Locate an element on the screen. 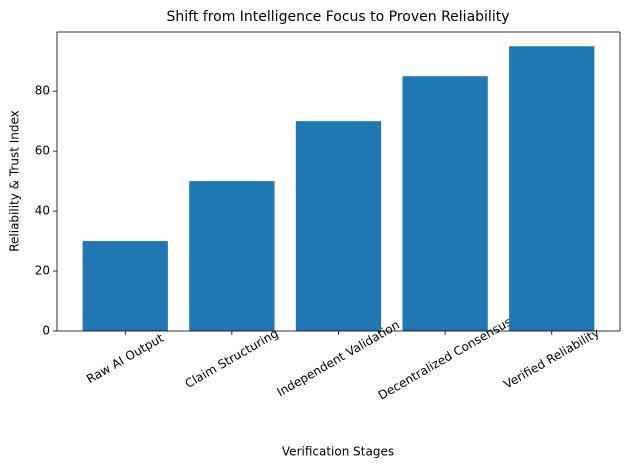 The width and height of the screenshot is (630, 470). y-axis-label: Reliability & Trust Index is located at coordinates (15, 181).